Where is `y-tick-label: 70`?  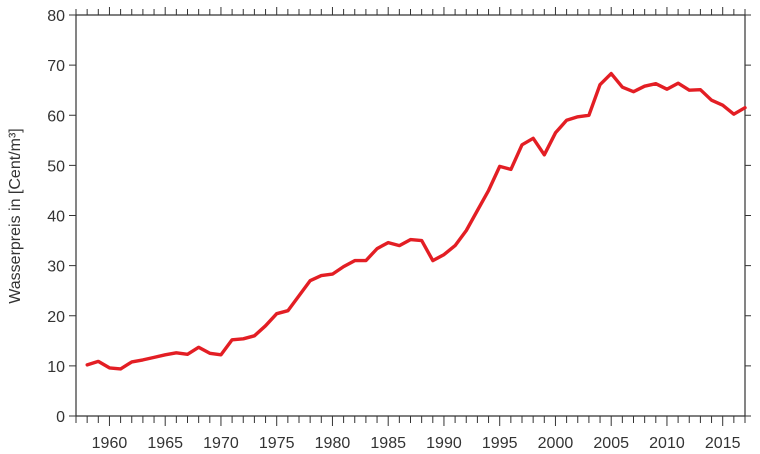
y-tick-label: 70 is located at coordinates (56, 66).